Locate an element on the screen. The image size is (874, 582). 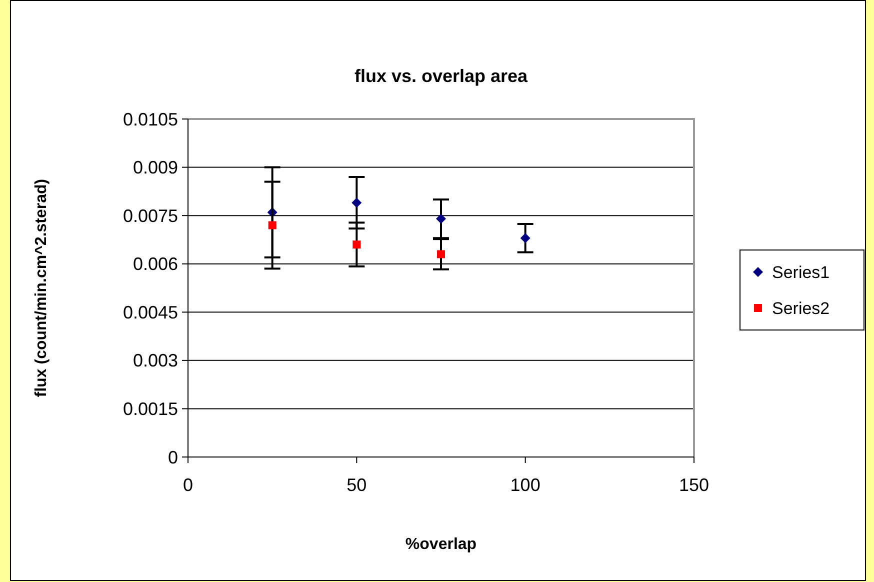
y-tick-label: 0.006 is located at coordinates (155, 264).